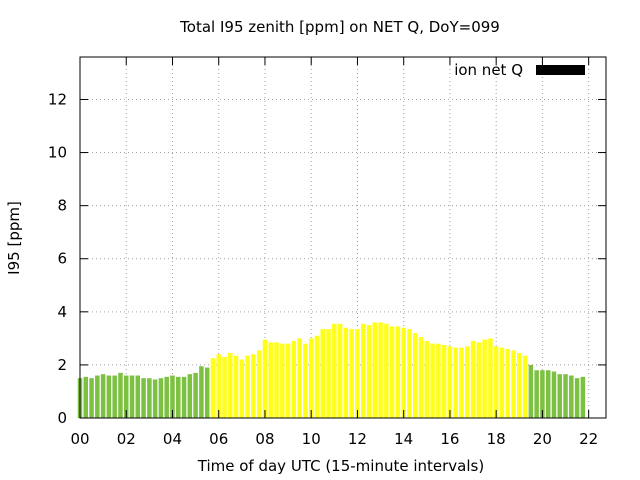 Image resolution: width=640 pixels, height=480 pixels. What do you see at coordinates (488, 70) in the screenshot?
I see `legend-label: ion net Q` at bounding box center [488, 70].